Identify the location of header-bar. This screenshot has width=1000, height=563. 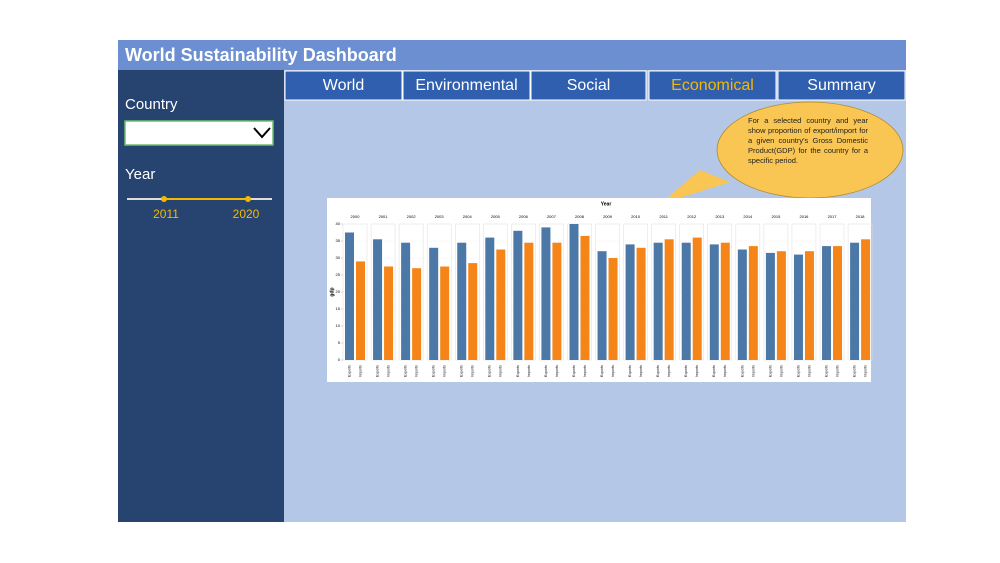
(512, 55).